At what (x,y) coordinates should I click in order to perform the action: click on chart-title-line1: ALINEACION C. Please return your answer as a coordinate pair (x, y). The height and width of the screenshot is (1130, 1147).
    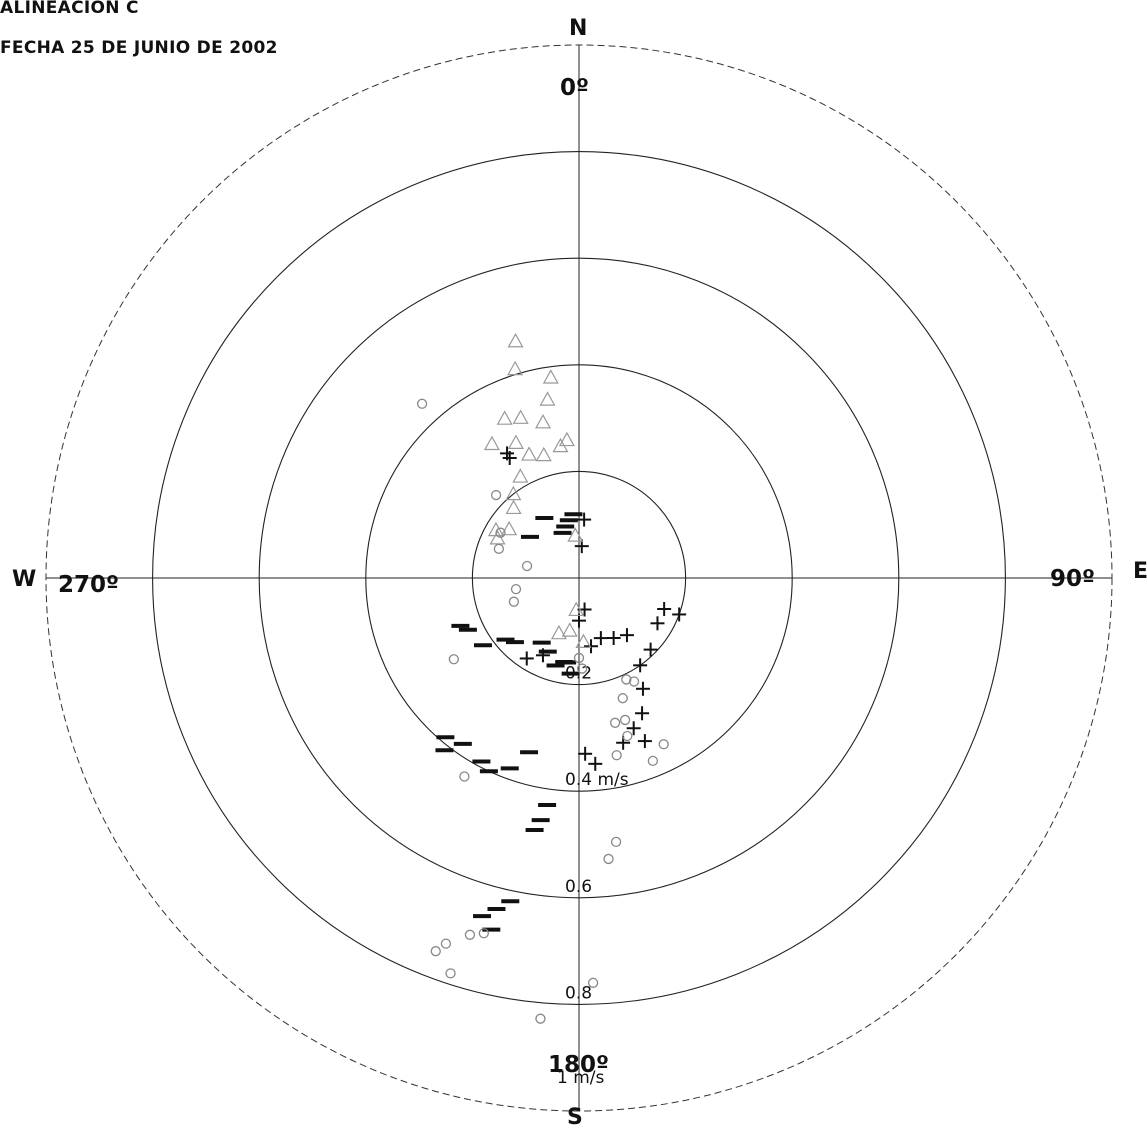
    Looking at the image, I should click on (69, 9).